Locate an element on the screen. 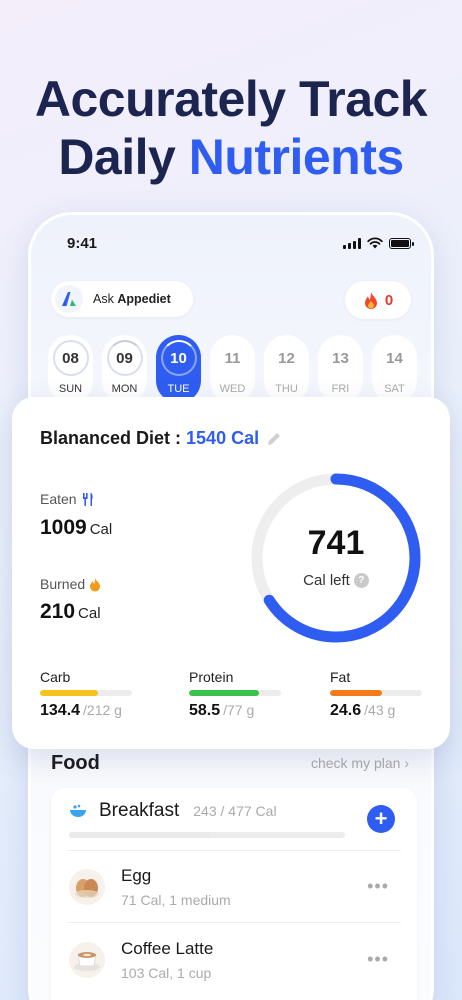 Image resolution: width=462 pixels, height=1000 pixels. check-my-plan-link: check my plan › is located at coordinates (359, 763).